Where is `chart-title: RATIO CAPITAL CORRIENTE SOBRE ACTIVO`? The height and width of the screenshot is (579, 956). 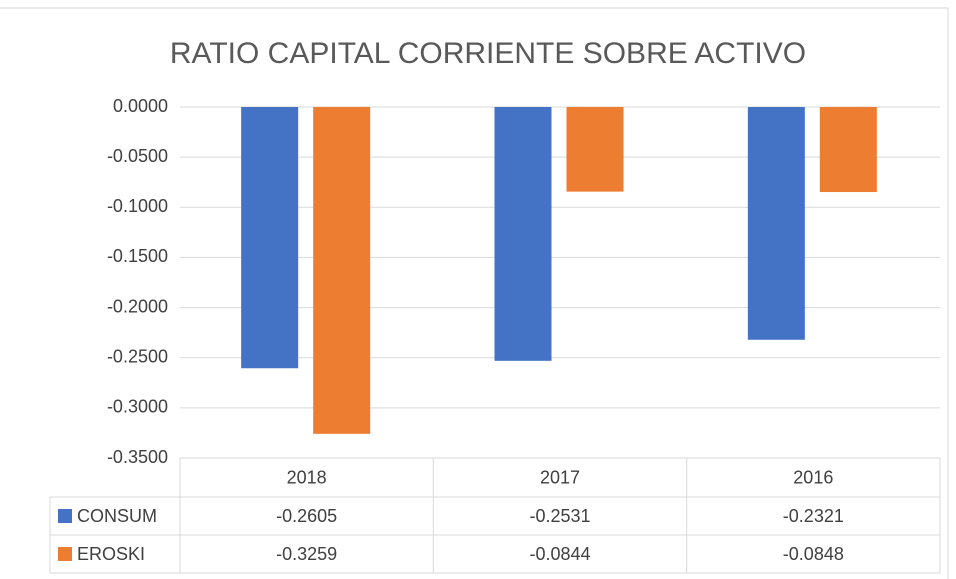
chart-title: RATIO CAPITAL CORRIENTE SOBRE ACTIVO is located at coordinates (488, 53).